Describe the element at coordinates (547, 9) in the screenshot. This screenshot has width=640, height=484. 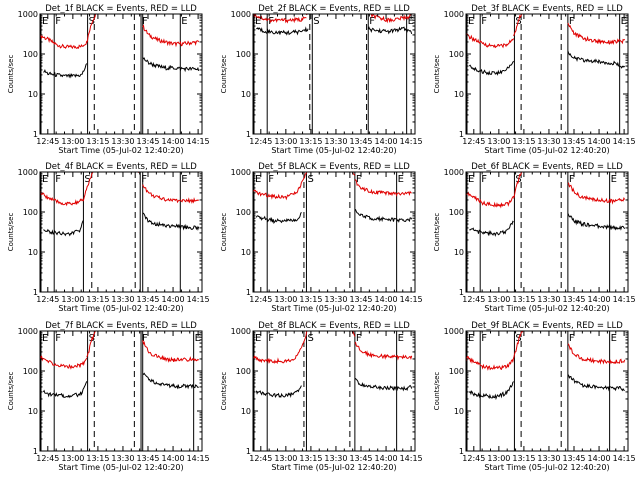
I see `panel-title: Det_3f BLACK = Events, RED = LLD` at that location.